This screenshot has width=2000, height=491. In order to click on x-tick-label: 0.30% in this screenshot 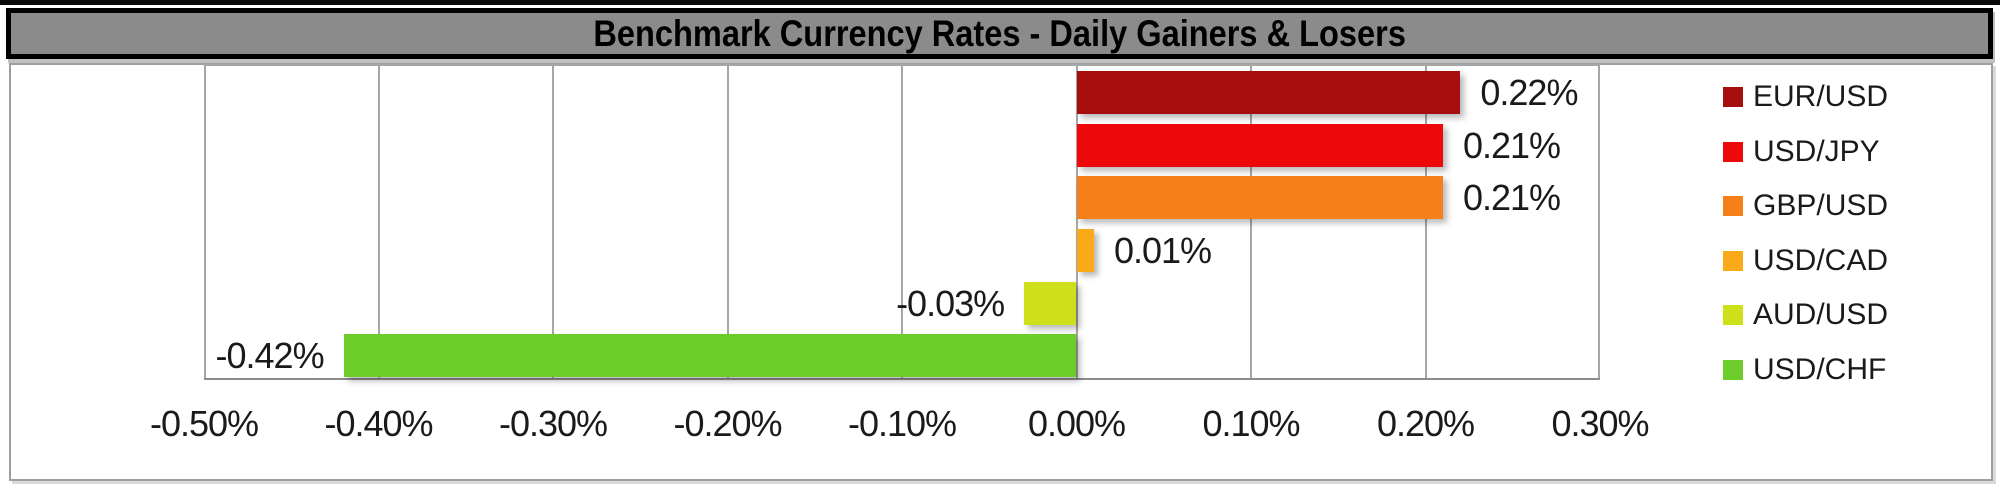, I will do `click(1600, 423)`.